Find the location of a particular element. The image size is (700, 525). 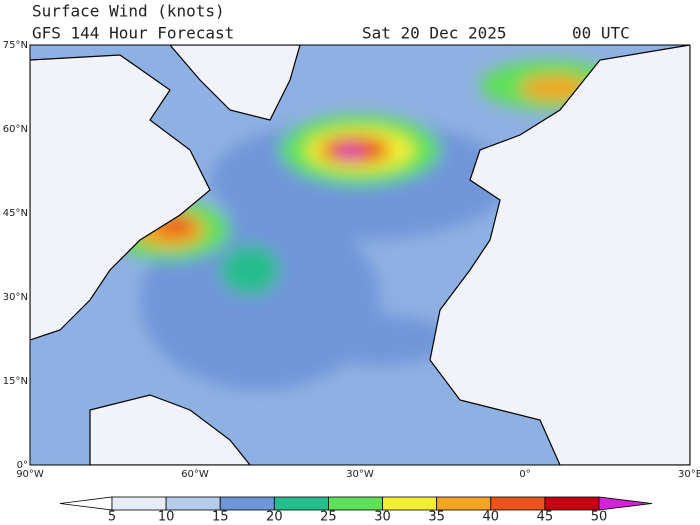

colorbar-label: 45 is located at coordinates (545, 517).